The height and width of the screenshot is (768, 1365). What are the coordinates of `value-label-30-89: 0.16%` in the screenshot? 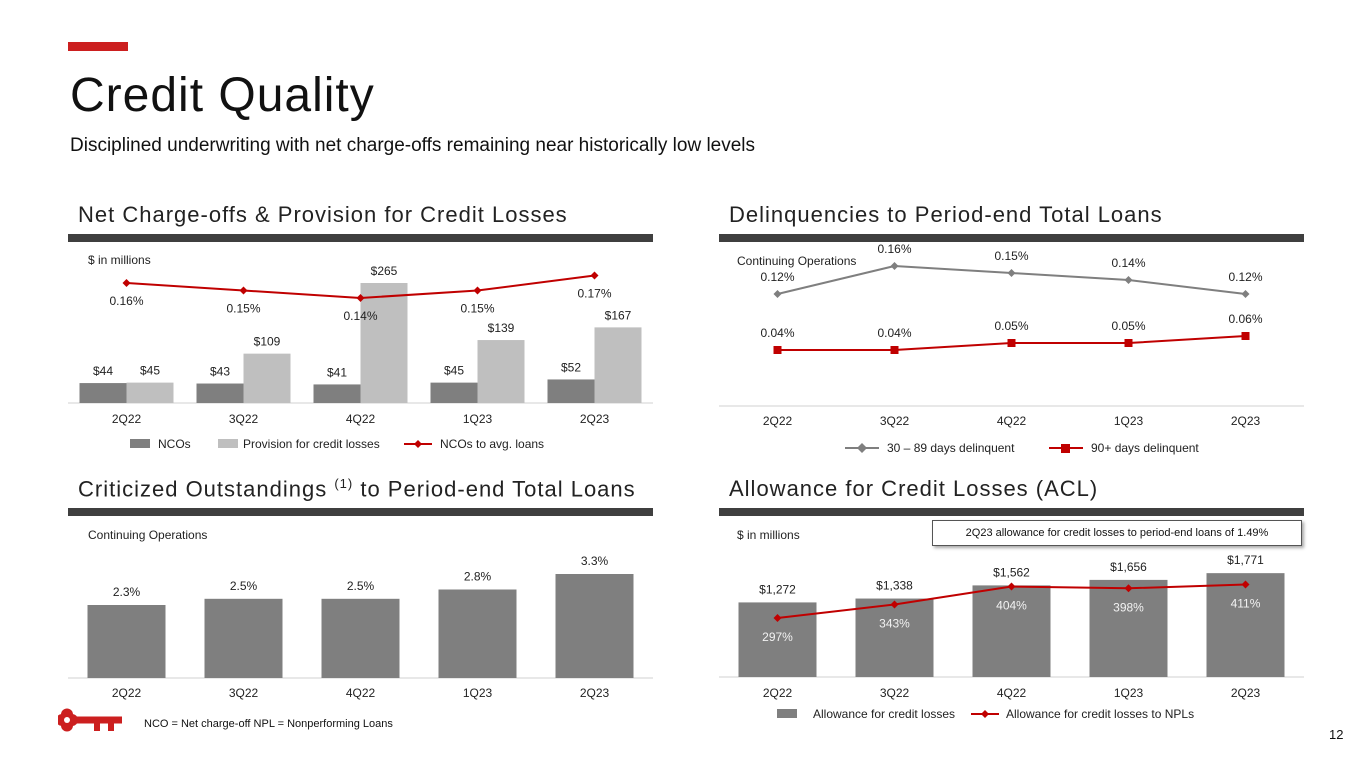 It's located at (894, 249).